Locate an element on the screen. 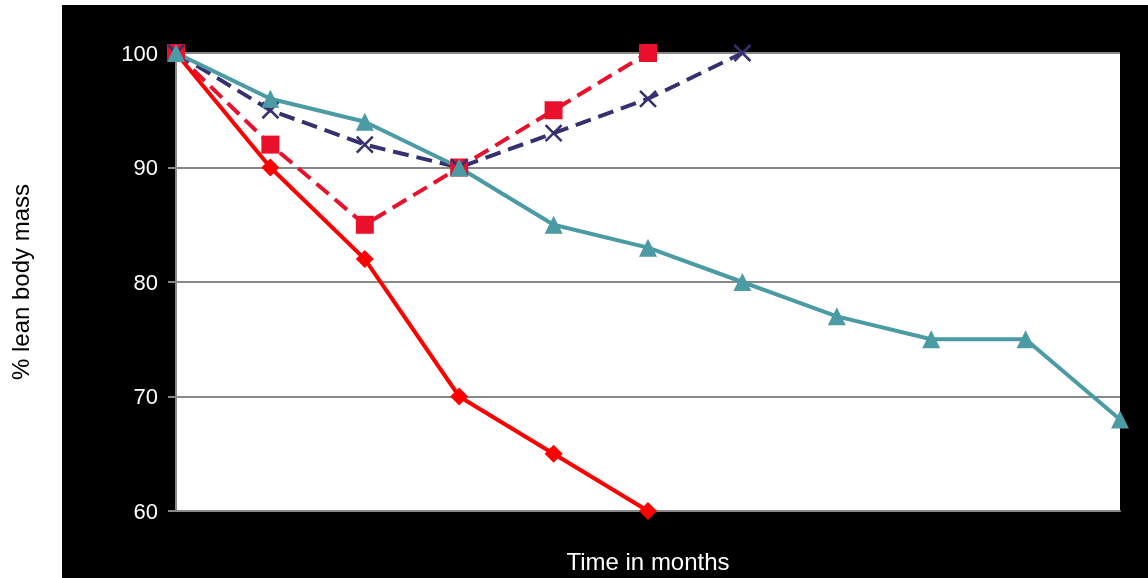  y-tick-label: 90 is located at coordinates (145, 167).